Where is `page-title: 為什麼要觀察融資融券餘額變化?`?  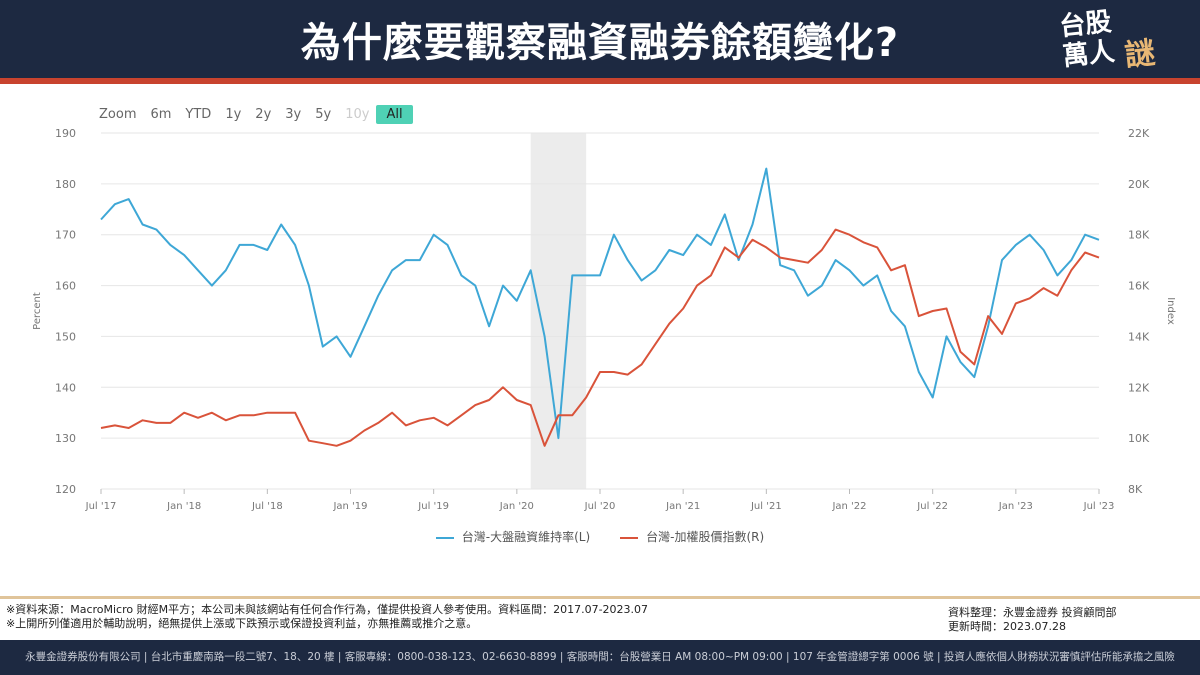
page-title: 為什麼要觀察融資融券餘額變化? is located at coordinates (600, 43).